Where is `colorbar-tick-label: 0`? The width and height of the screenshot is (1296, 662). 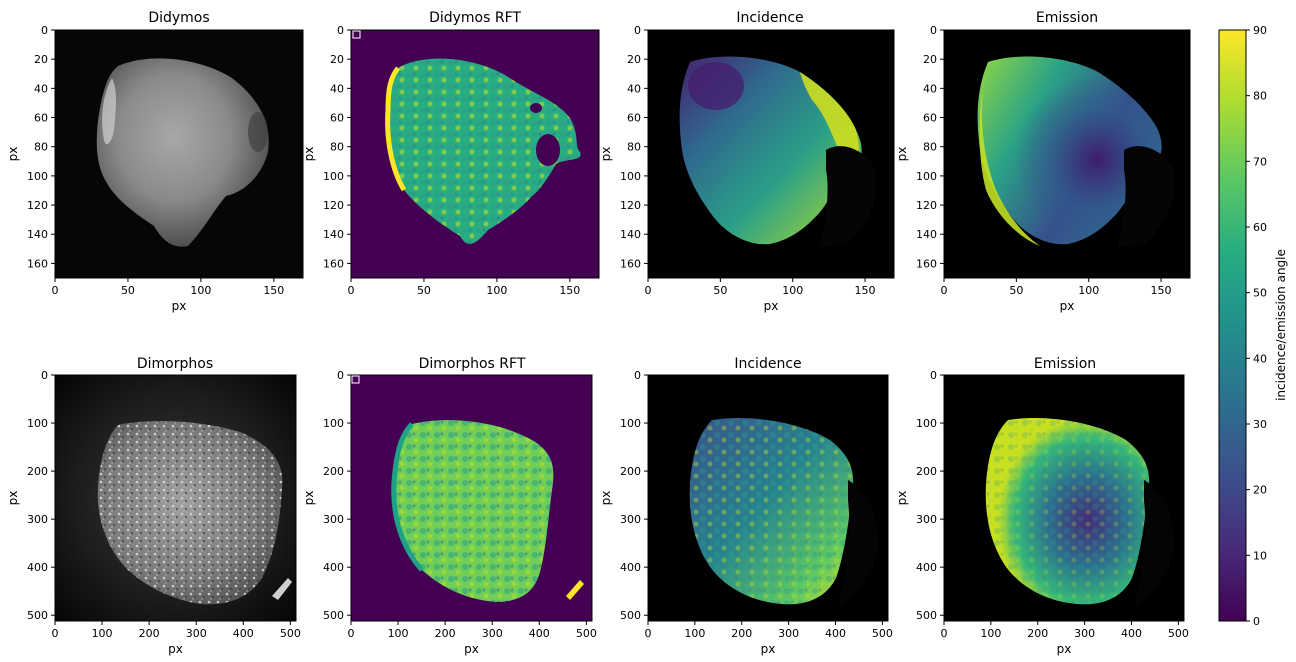 colorbar-tick-label: 0 is located at coordinates (1256, 621).